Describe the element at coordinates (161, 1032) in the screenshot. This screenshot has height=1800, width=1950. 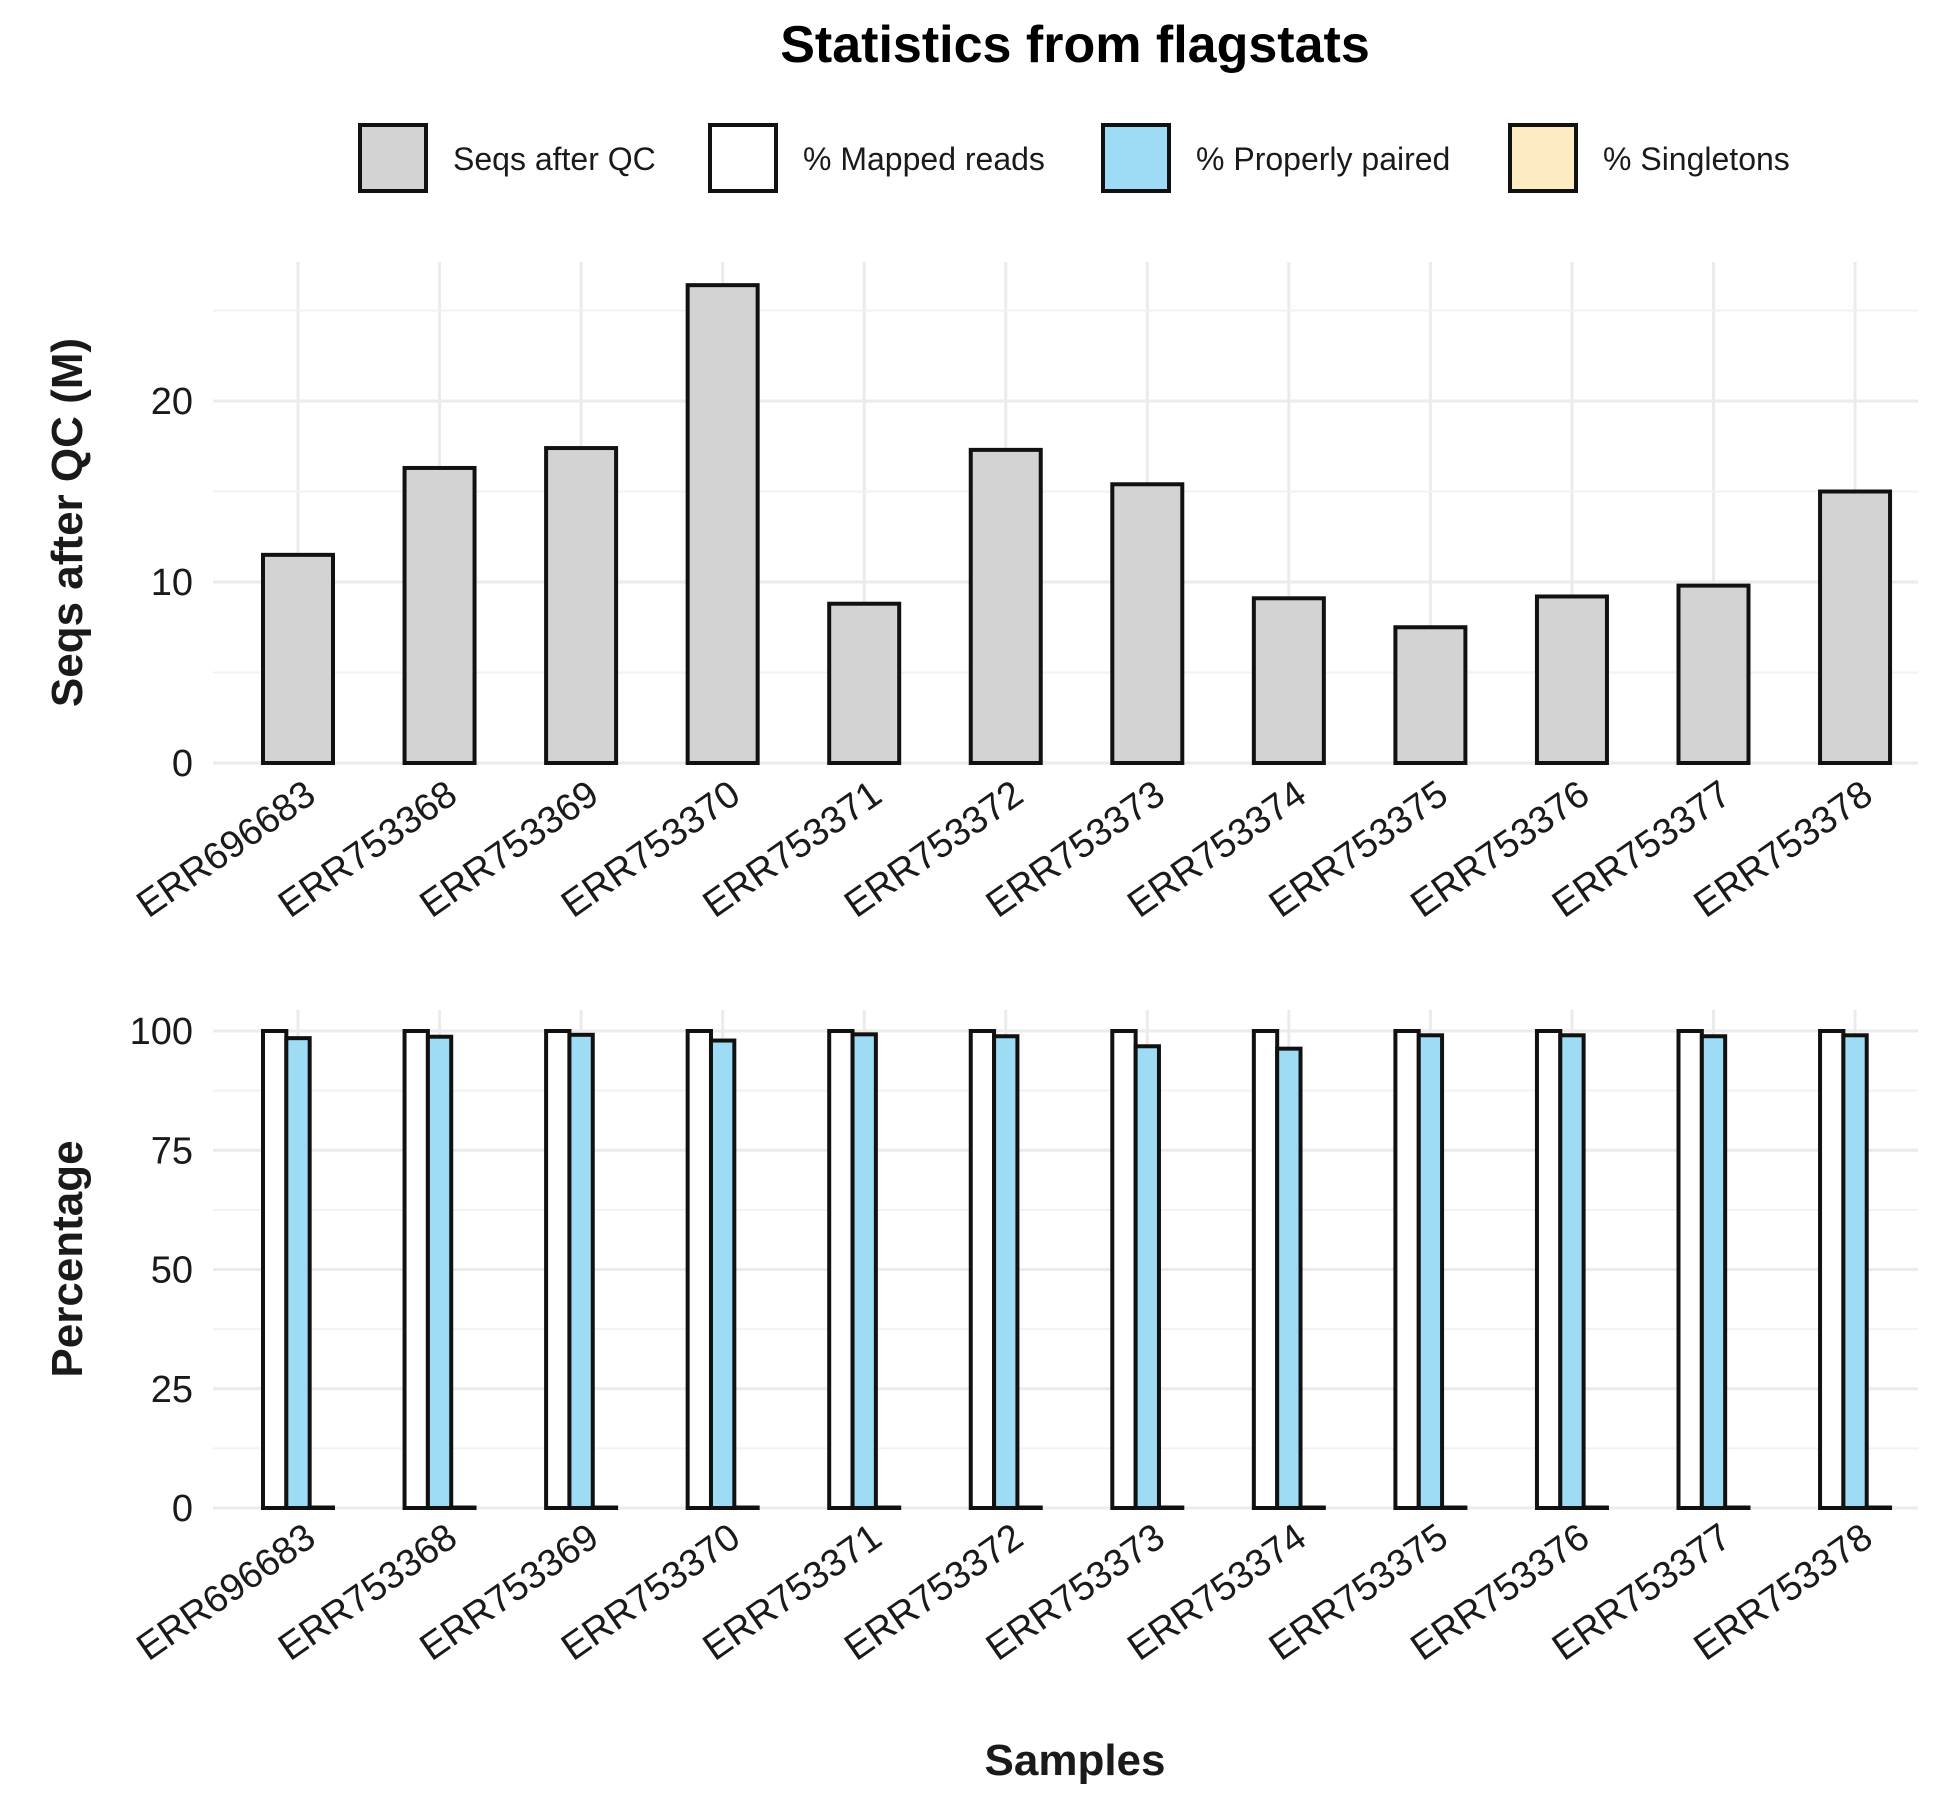
I see `y-tick-label: 100` at that location.